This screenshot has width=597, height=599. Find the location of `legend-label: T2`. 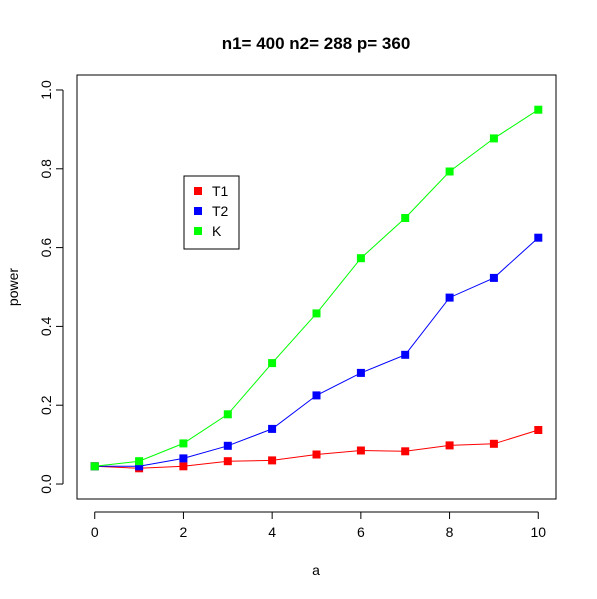

legend-label: T2 is located at coordinates (220, 211).